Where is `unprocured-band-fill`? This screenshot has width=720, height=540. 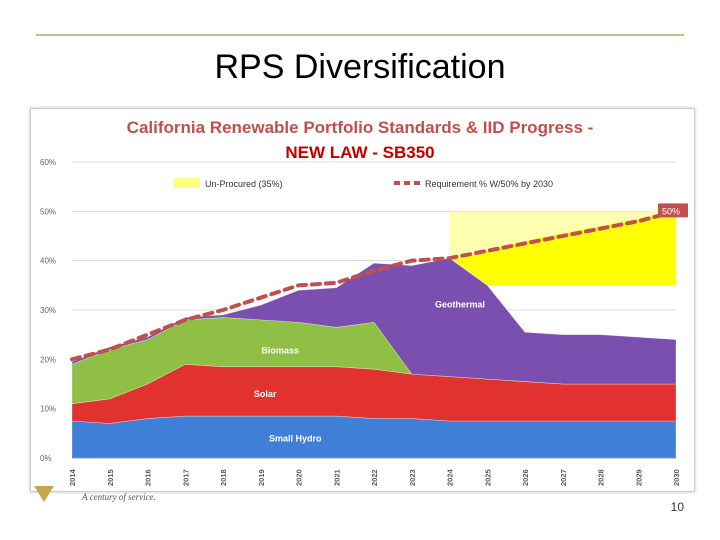
unprocured-band-fill is located at coordinates (562, 248).